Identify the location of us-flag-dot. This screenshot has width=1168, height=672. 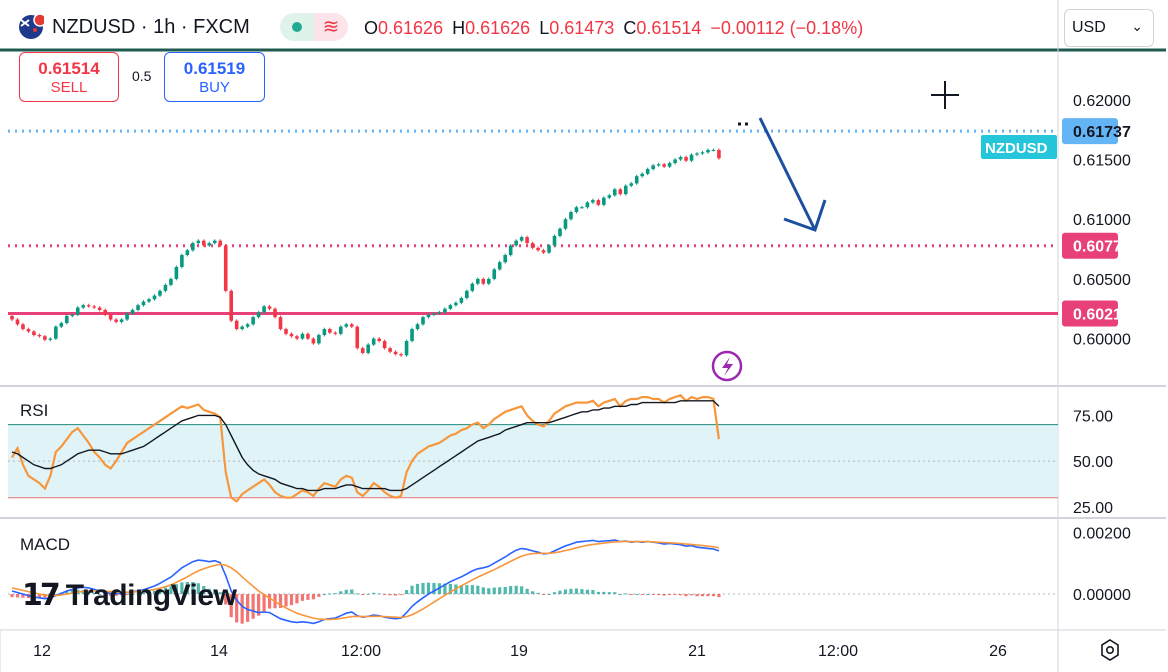
(38, 20).